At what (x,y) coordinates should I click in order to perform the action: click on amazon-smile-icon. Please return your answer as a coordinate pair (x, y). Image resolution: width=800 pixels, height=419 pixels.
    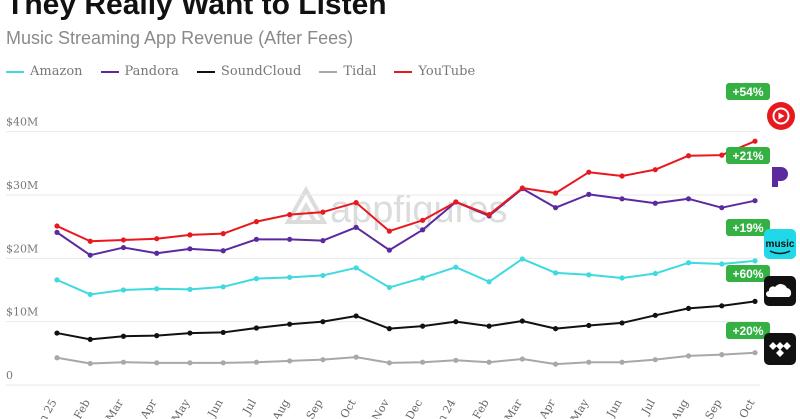
    Looking at the image, I should click on (780, 252).